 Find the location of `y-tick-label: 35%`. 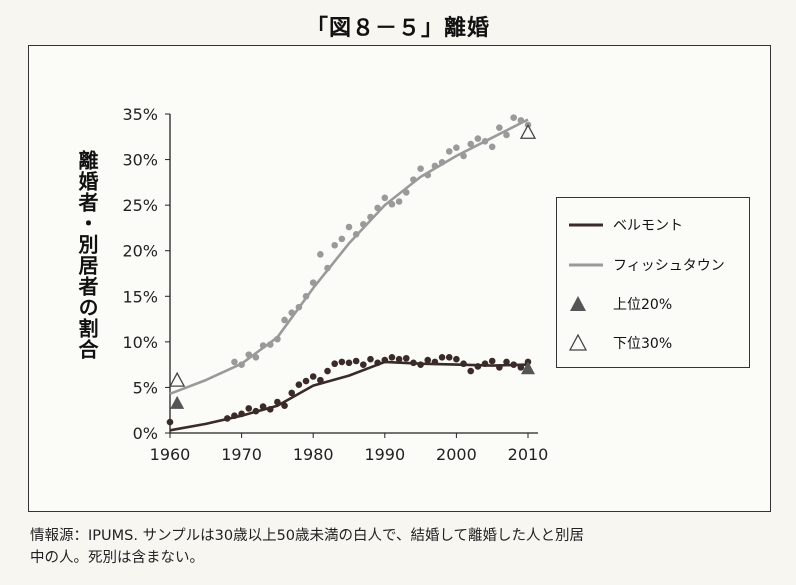

y-tick-label: 35% is located at coordinates (140, 114).